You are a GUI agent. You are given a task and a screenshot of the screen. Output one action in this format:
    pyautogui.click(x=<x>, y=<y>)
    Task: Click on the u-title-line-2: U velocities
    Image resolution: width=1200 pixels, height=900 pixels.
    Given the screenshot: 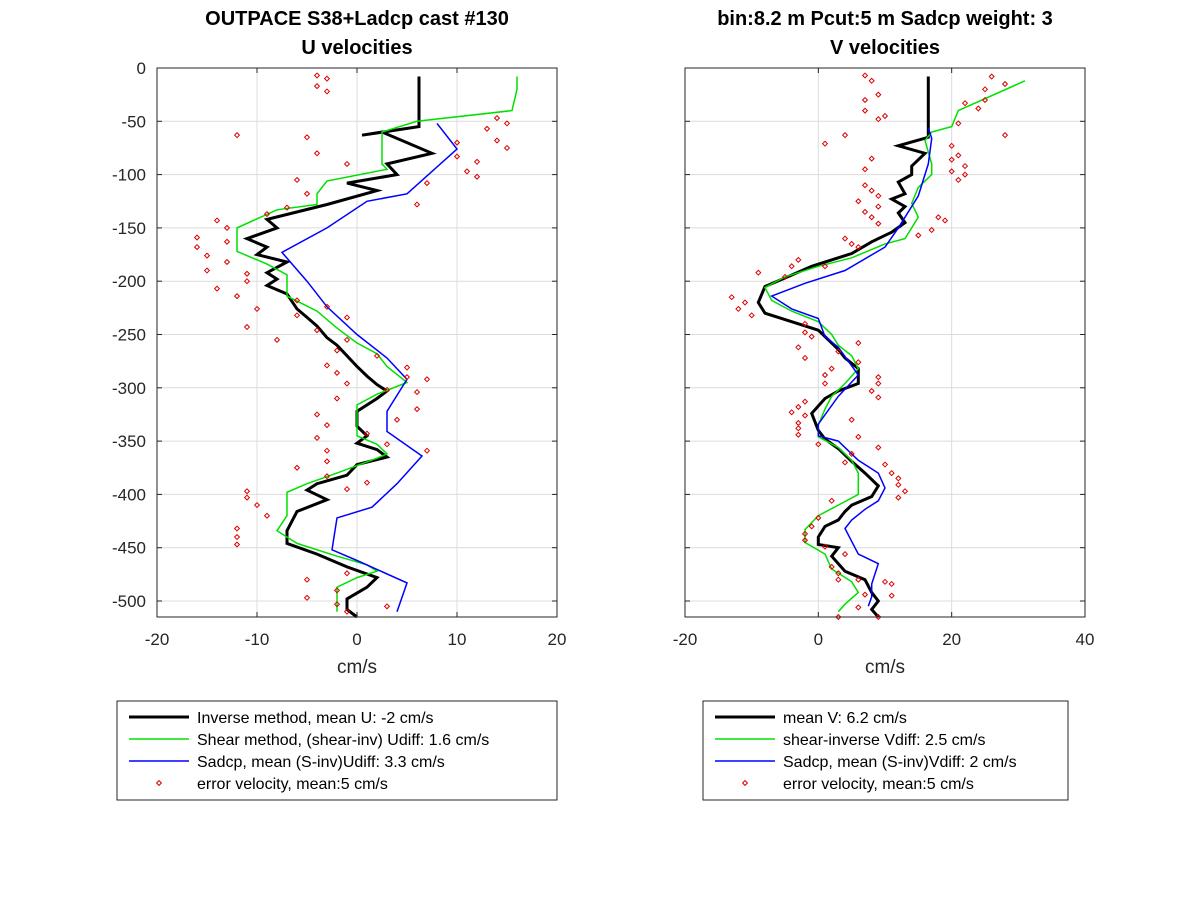 What is the action you would take?
    pyautogui.click(x=356, y=48)
    